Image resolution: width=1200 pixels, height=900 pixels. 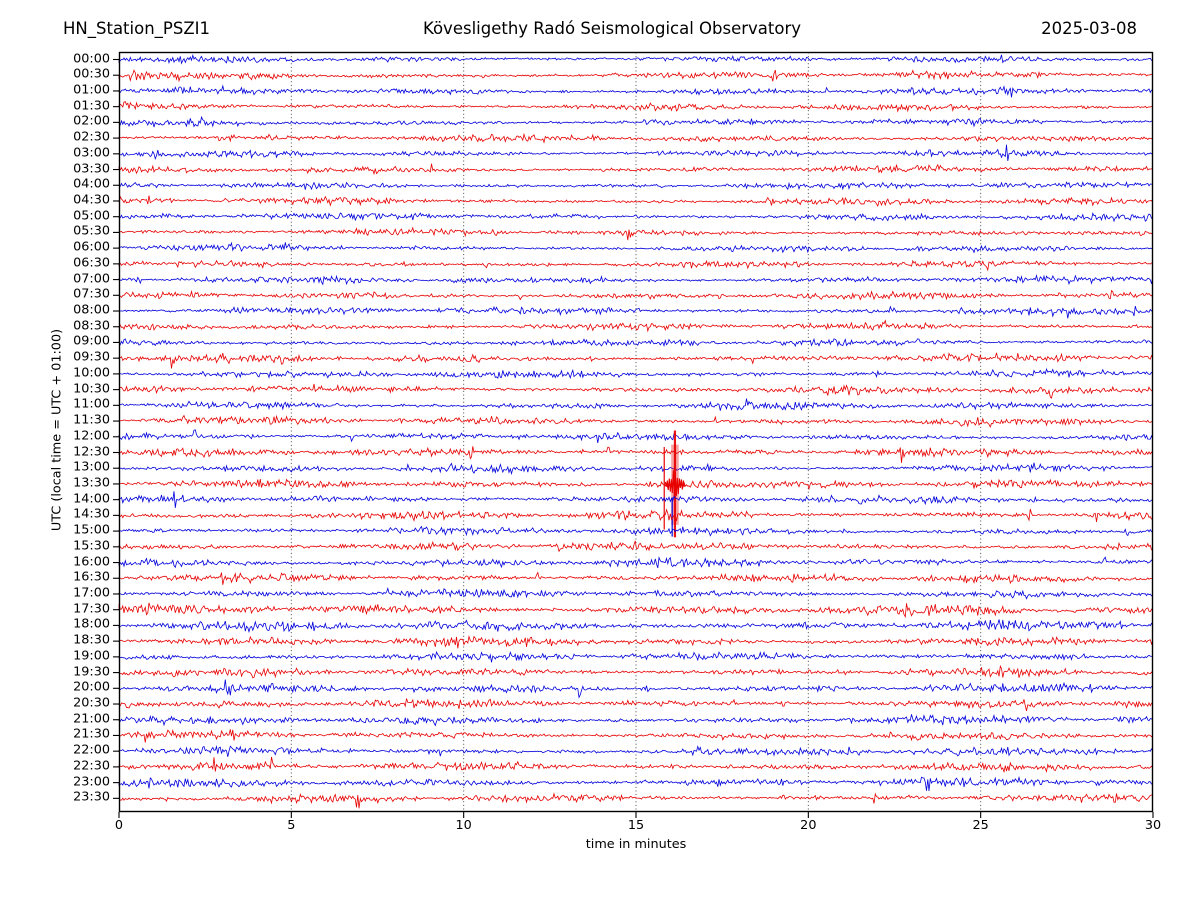 I want to click on trace-0530-red, so click(x=636, y=233).